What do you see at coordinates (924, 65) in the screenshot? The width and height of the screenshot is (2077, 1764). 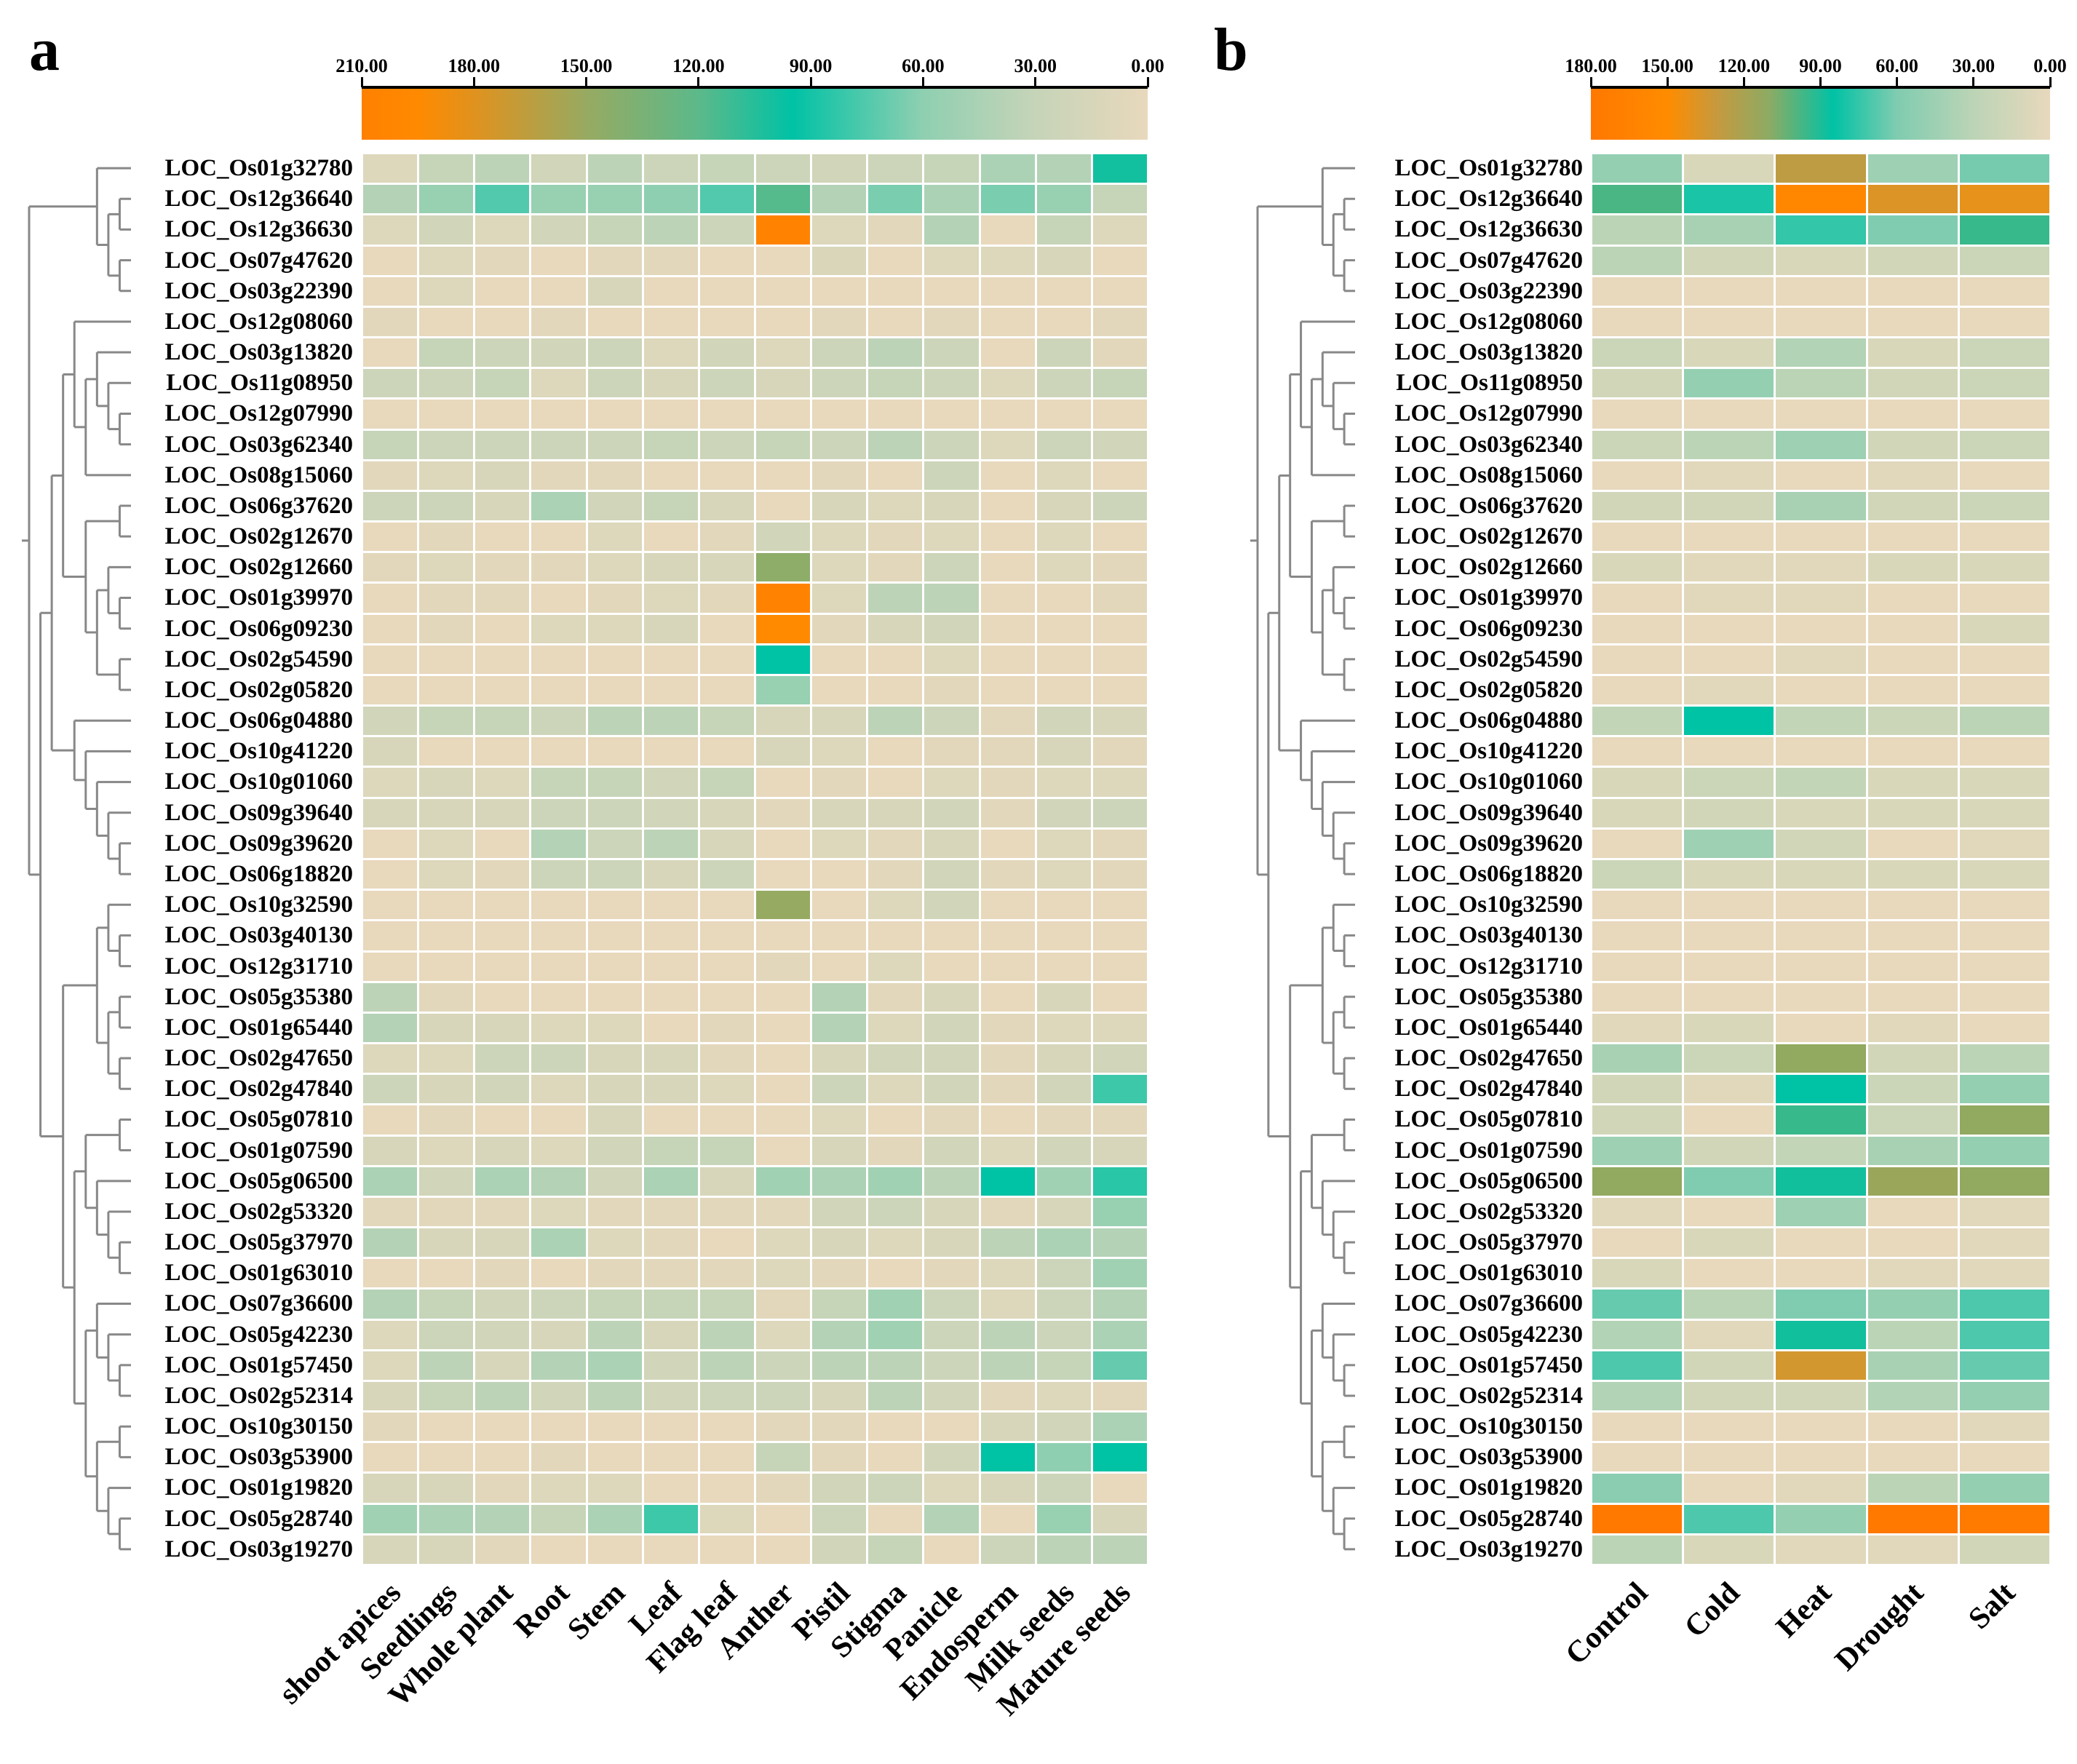 I see `colorbar-tick-label: 60.00` at bounding box center [924, 65].